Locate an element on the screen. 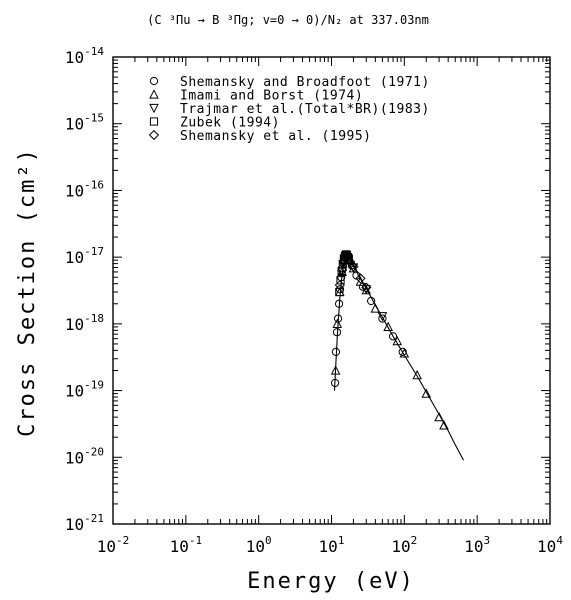  x-tick-label: 10² is located at coordinates (404, 545).